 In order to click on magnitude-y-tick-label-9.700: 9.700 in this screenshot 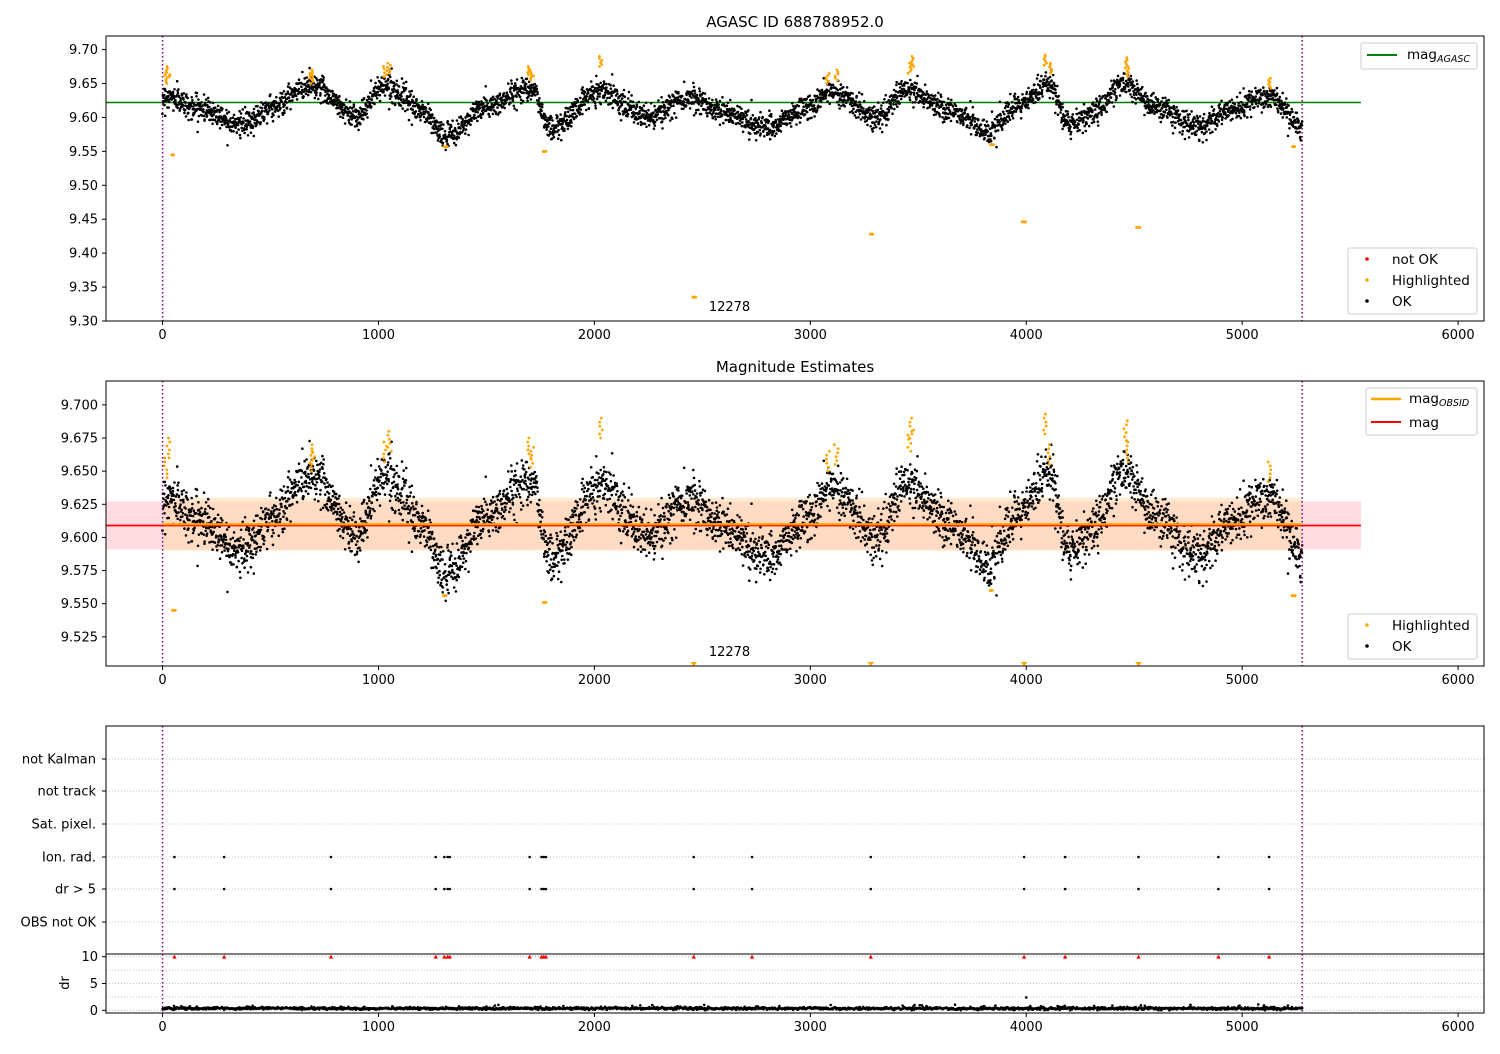, I will do `click(79, 405)`.